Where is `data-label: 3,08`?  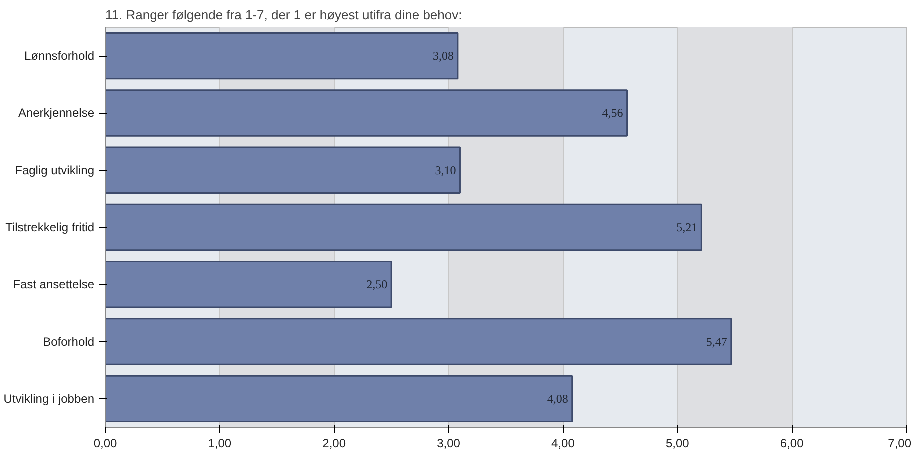 data-label: 3,08 is located at coordinates (443, 56).